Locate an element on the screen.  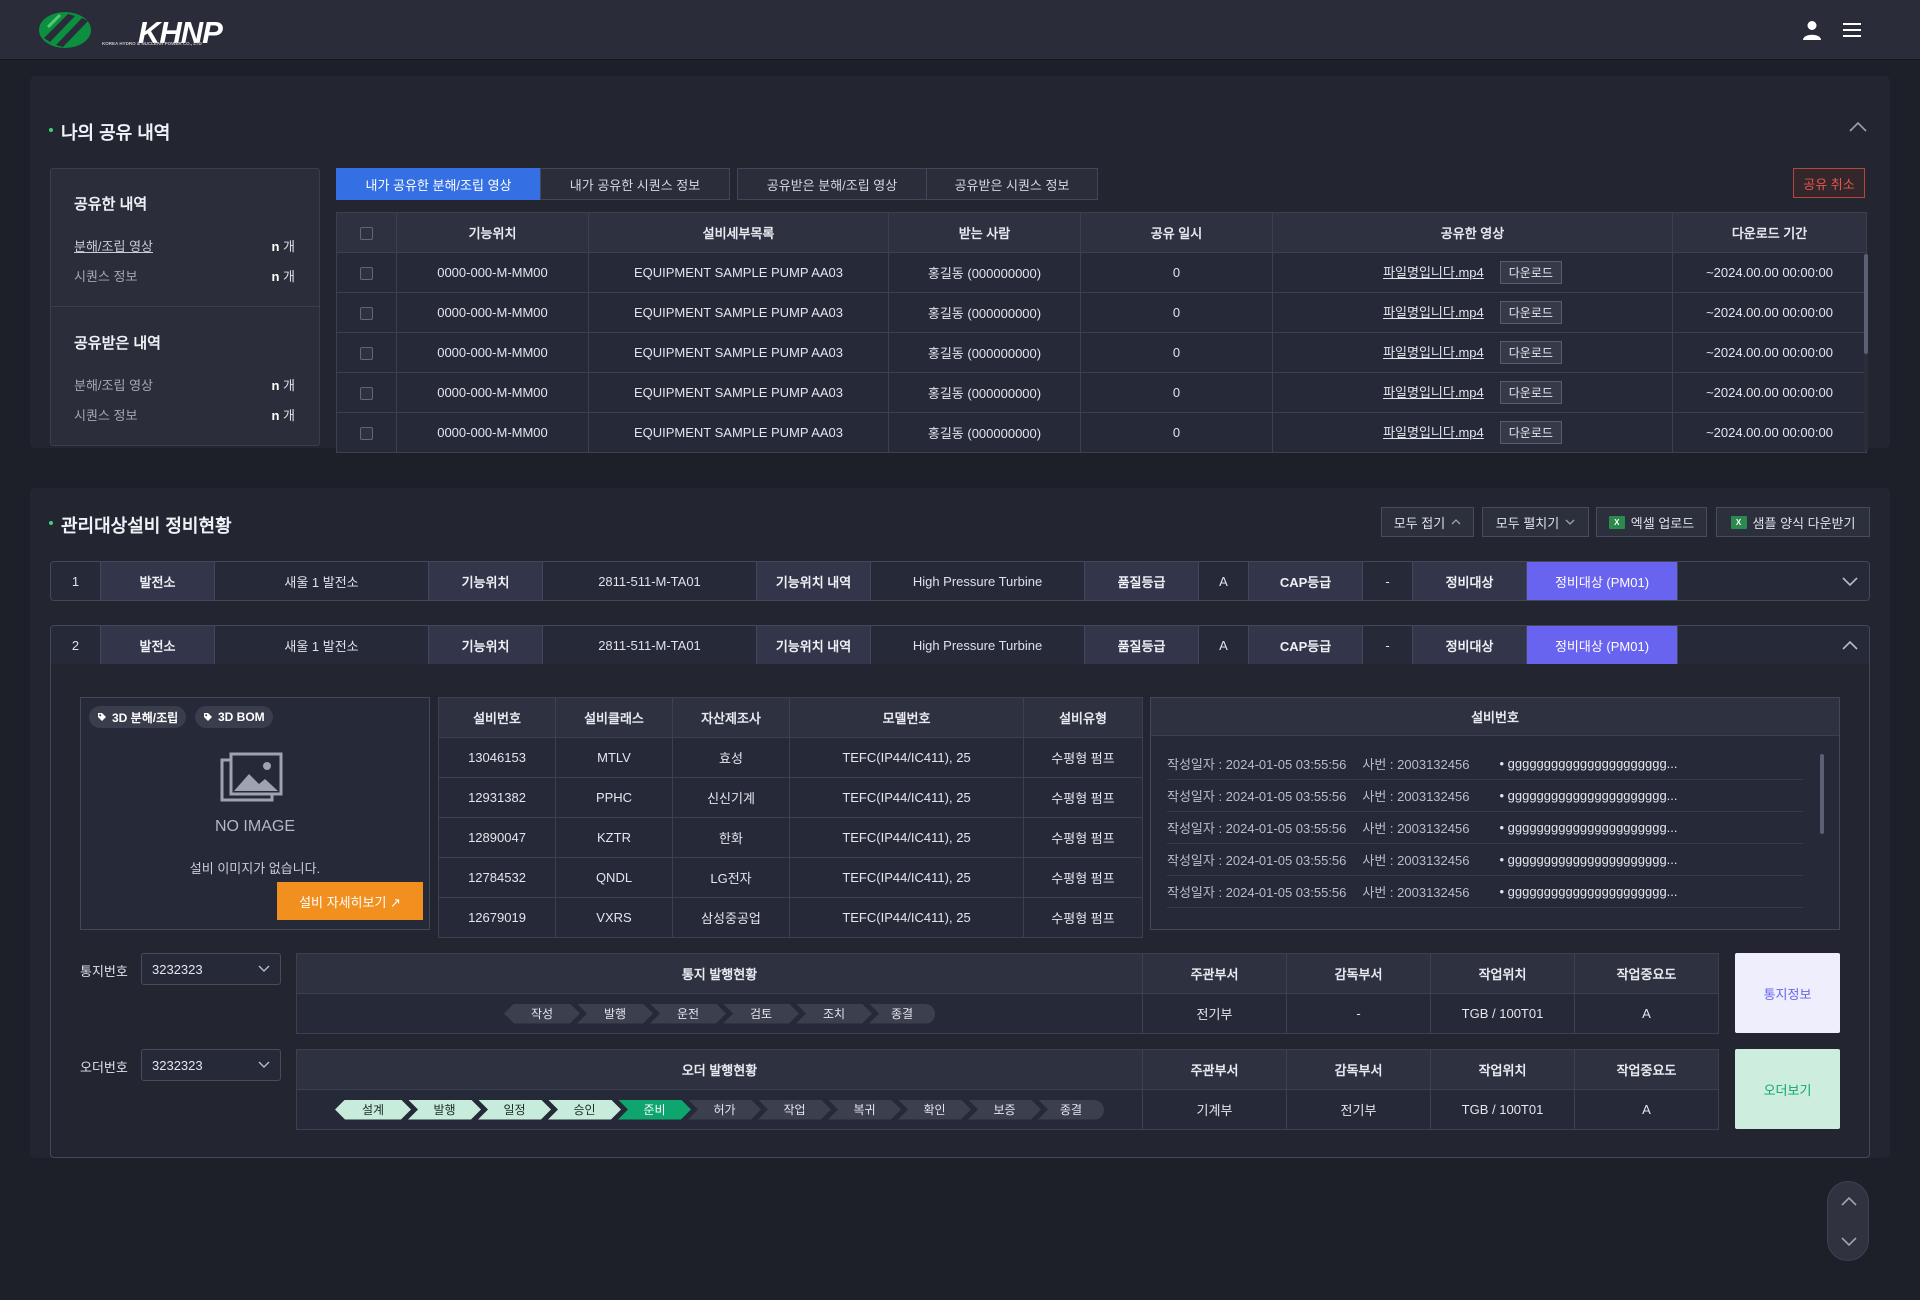
cell: 12890047 is located at coordinates (497, 837).